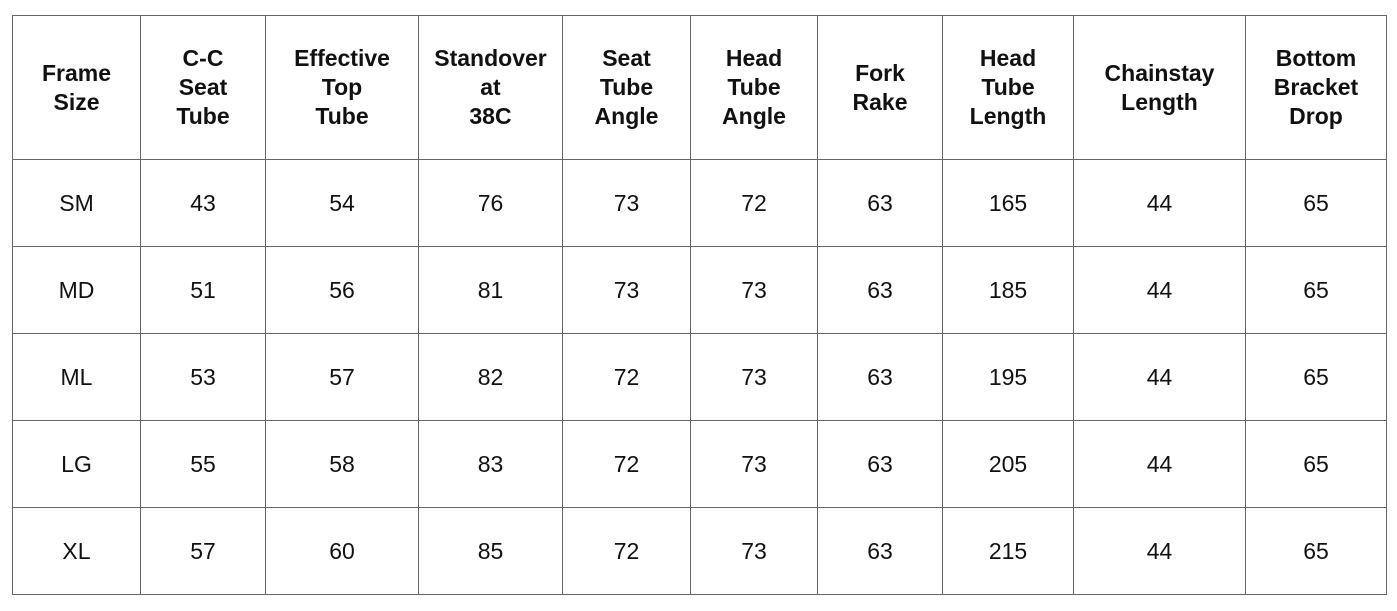 The height and width of the screenshot is (611, 1397). I want to click on value-cell: 165, so click(1008, 203).